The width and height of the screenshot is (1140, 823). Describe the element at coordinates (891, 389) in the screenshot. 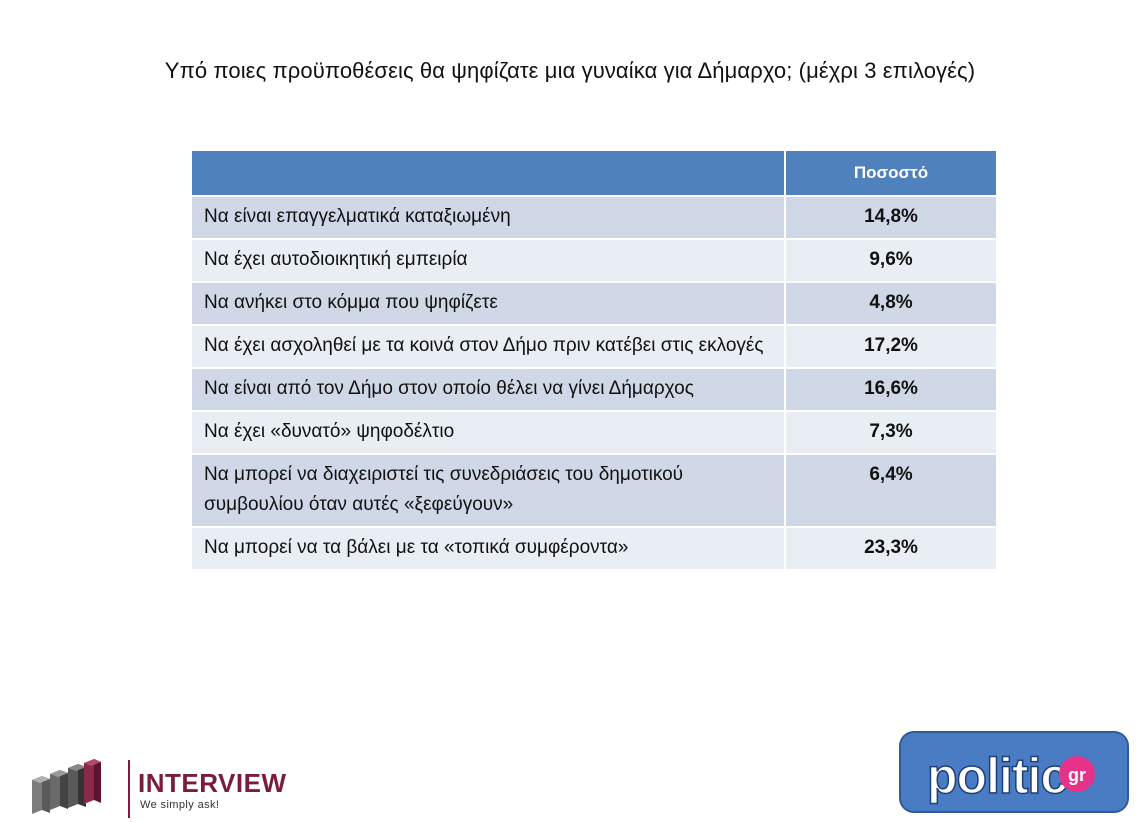

I see `row-value: 16,6%` at that location.